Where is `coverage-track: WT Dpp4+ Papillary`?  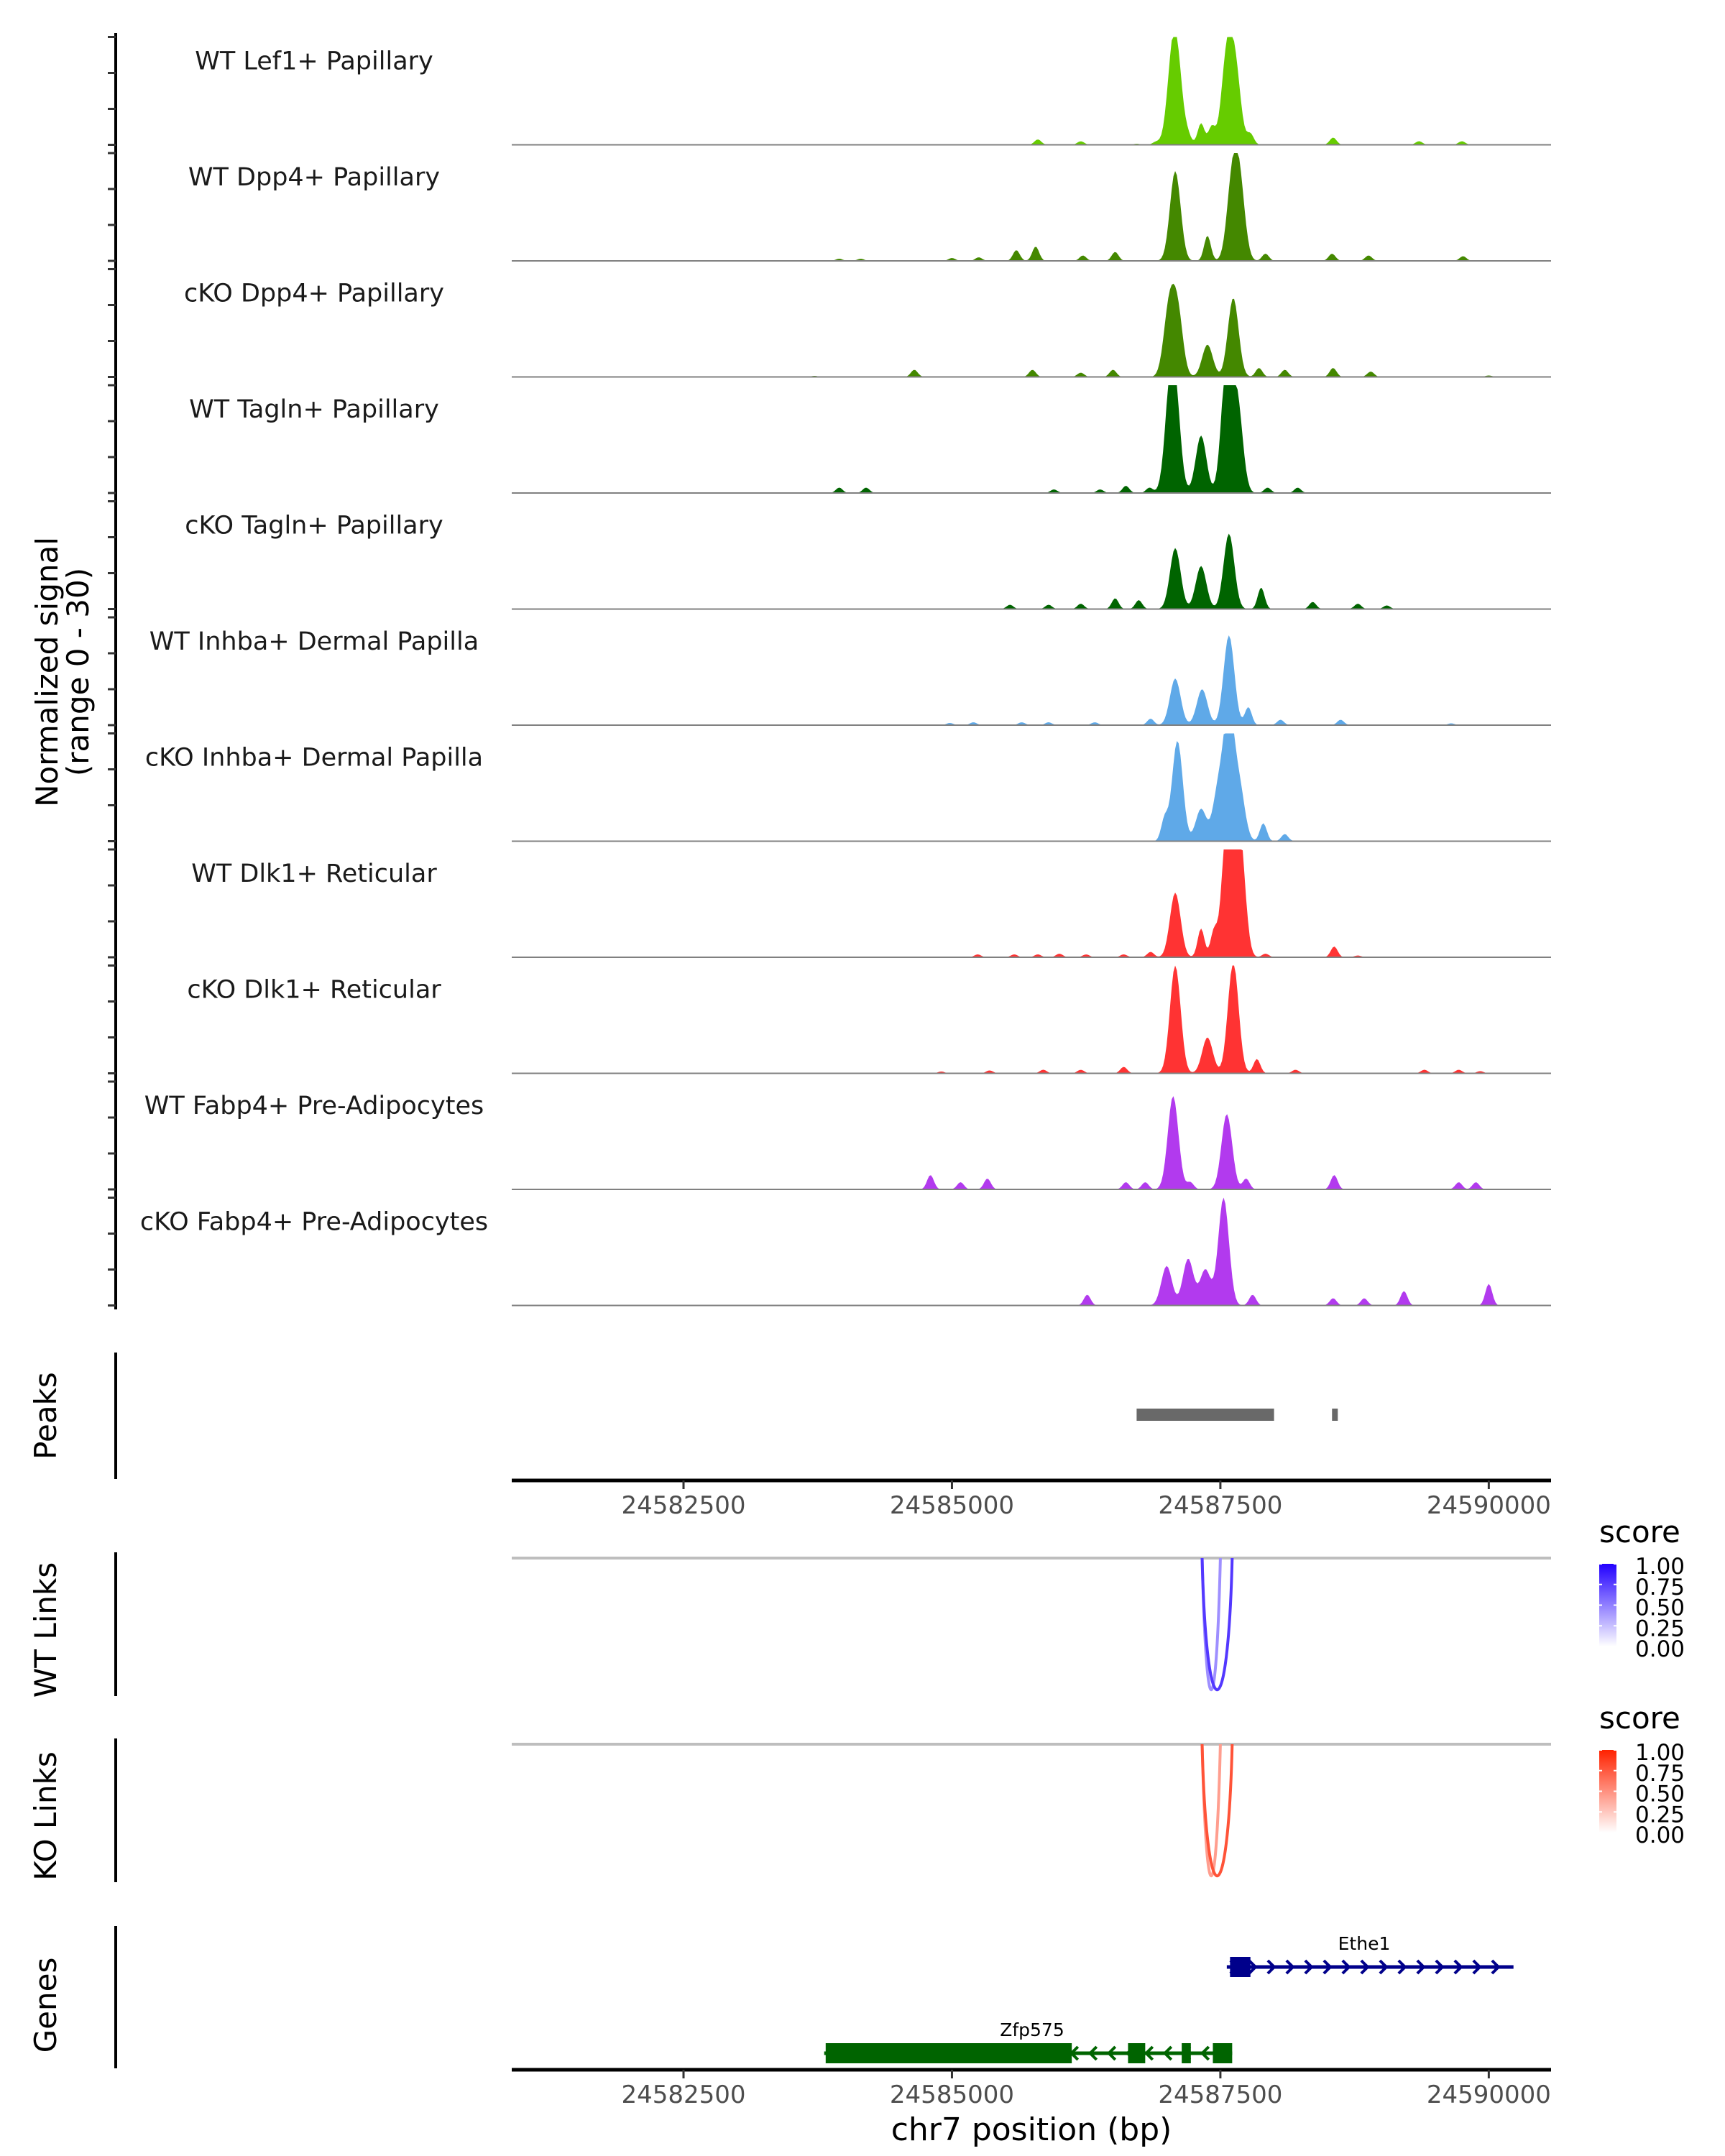 coverage-track: WT Dpp4+ Papillary is located at coordinates (829, 207).